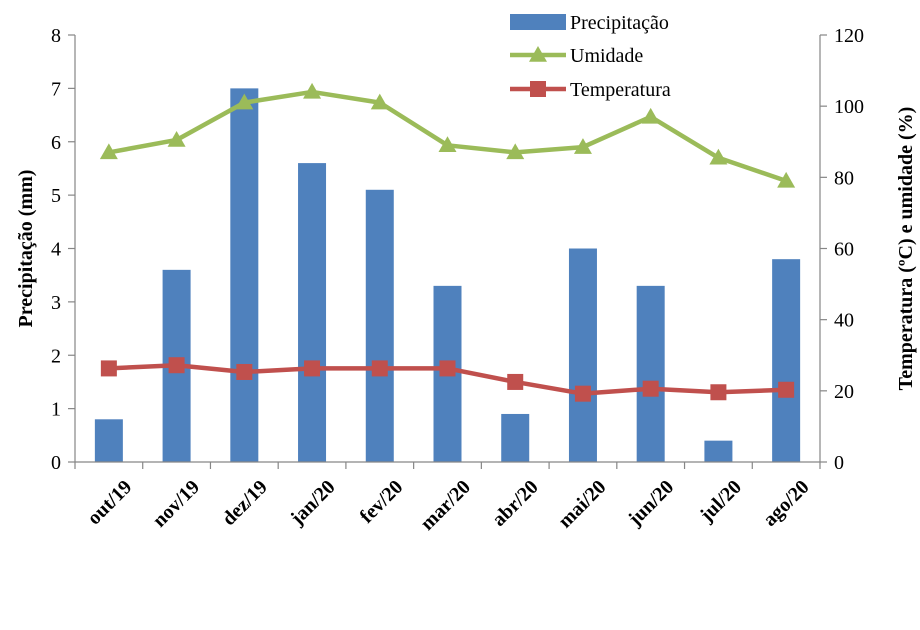  What do you see at coordinates (56, 356) in the screenshot?
I see `y-tick-label-left: 2` at bounding box center [56, 356].